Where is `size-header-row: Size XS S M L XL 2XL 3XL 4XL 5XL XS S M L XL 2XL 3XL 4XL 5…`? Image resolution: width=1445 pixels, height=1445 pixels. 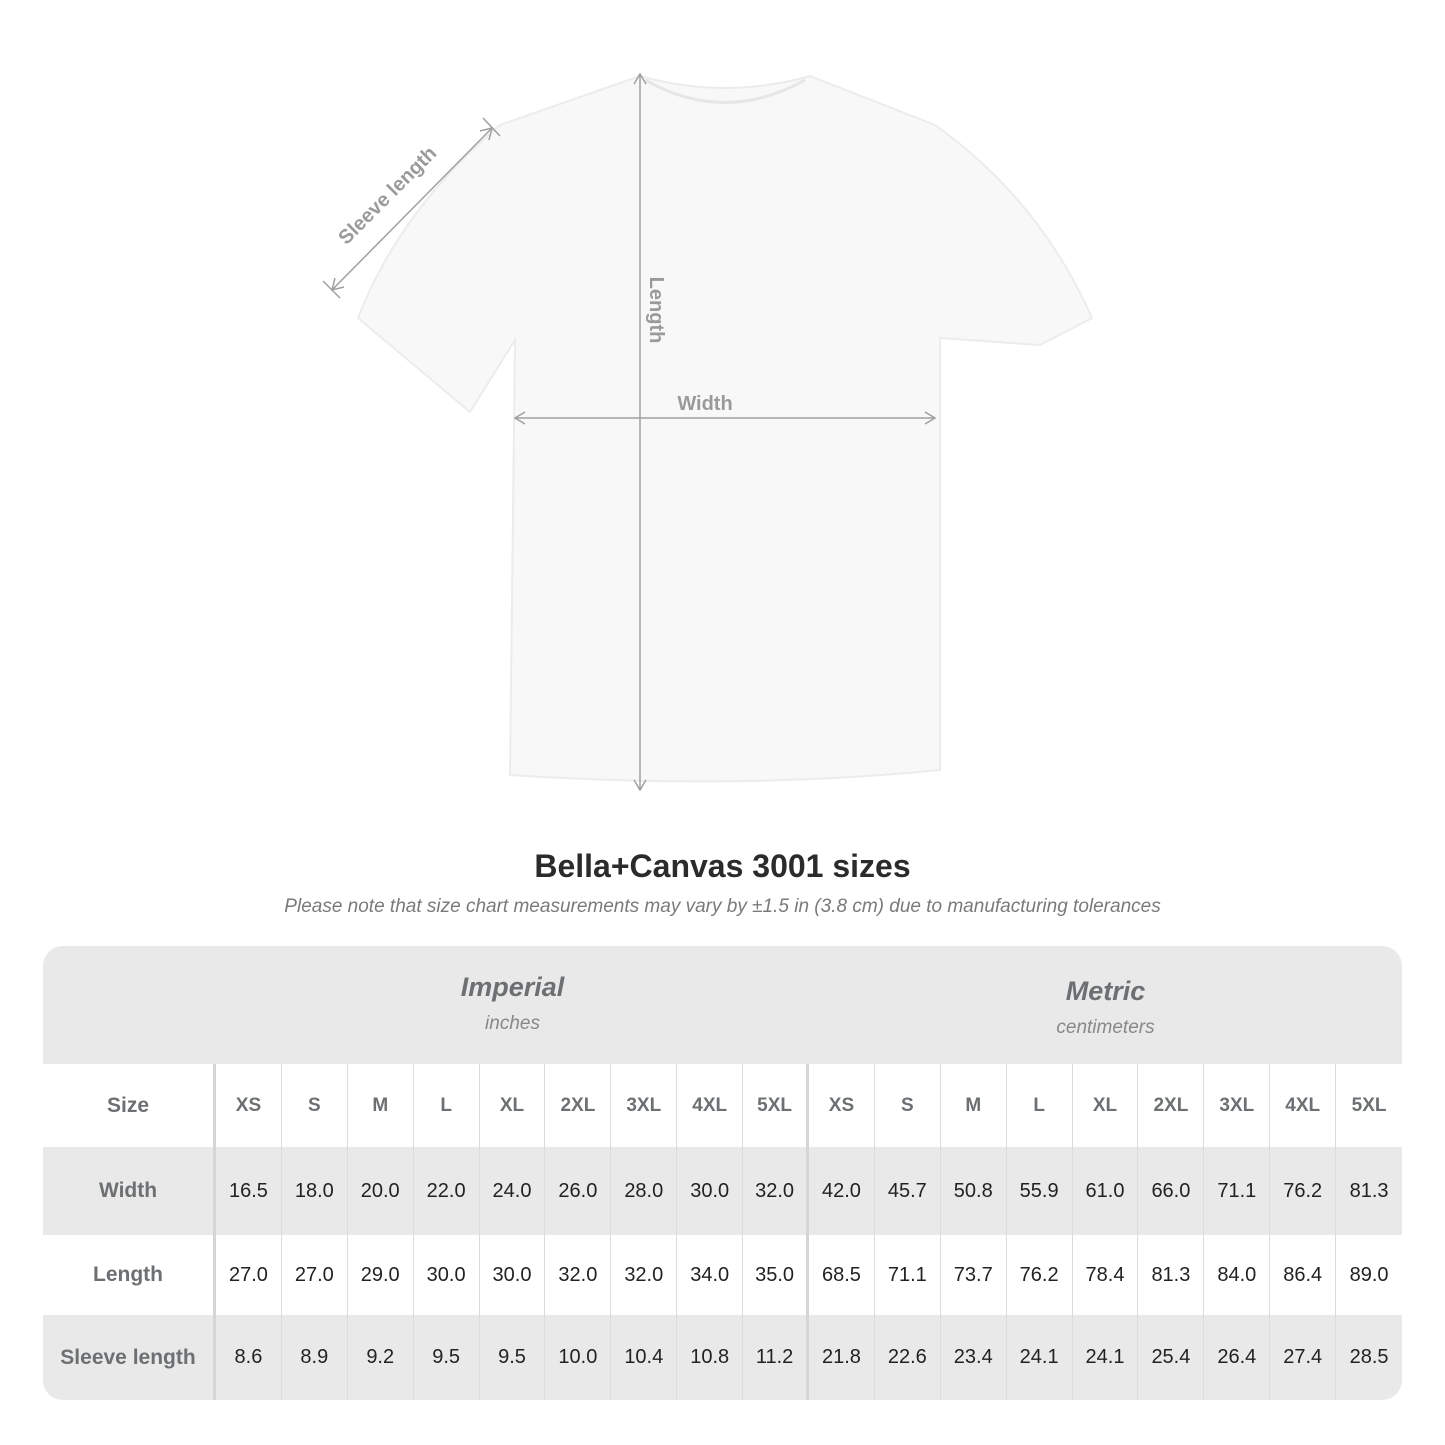 size-header-row: Size XS S M L XL 2XL 3XL 4XL 5XL XS S M L XL 2XL 3XL 4XL 5… is located at coordinates (722, 1105).